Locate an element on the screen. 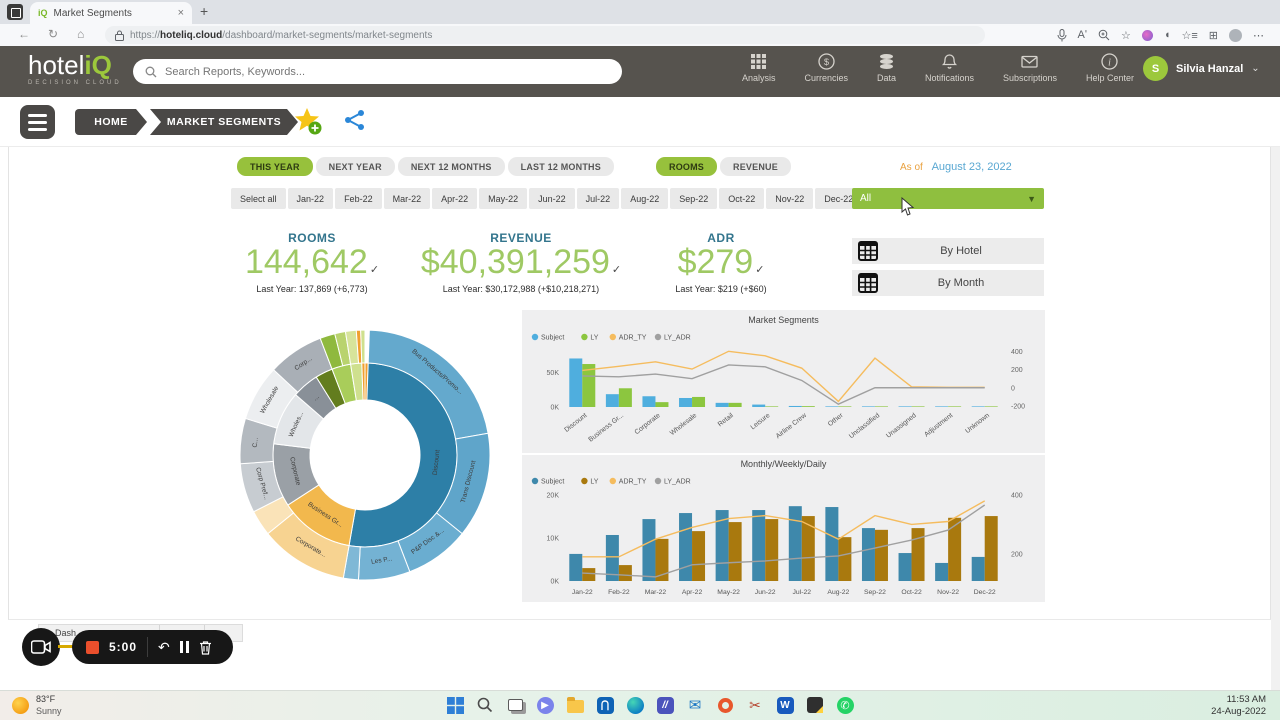 This screenshot has width=1280, height=720. workspace-icon is located at coordinates (15, 12).